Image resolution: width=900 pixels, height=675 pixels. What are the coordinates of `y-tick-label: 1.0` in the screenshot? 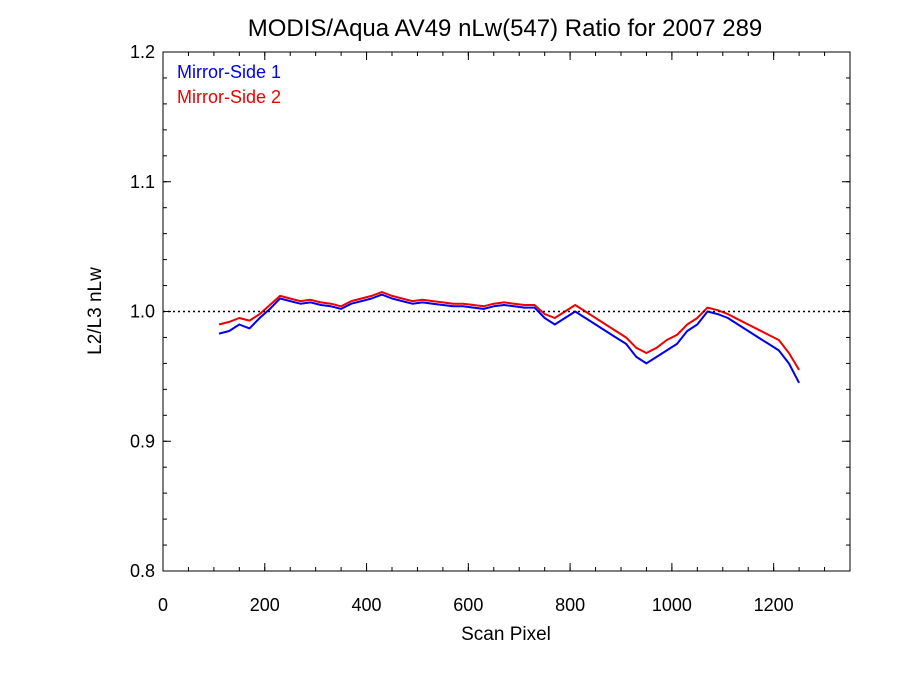 It's located at (142, 312).